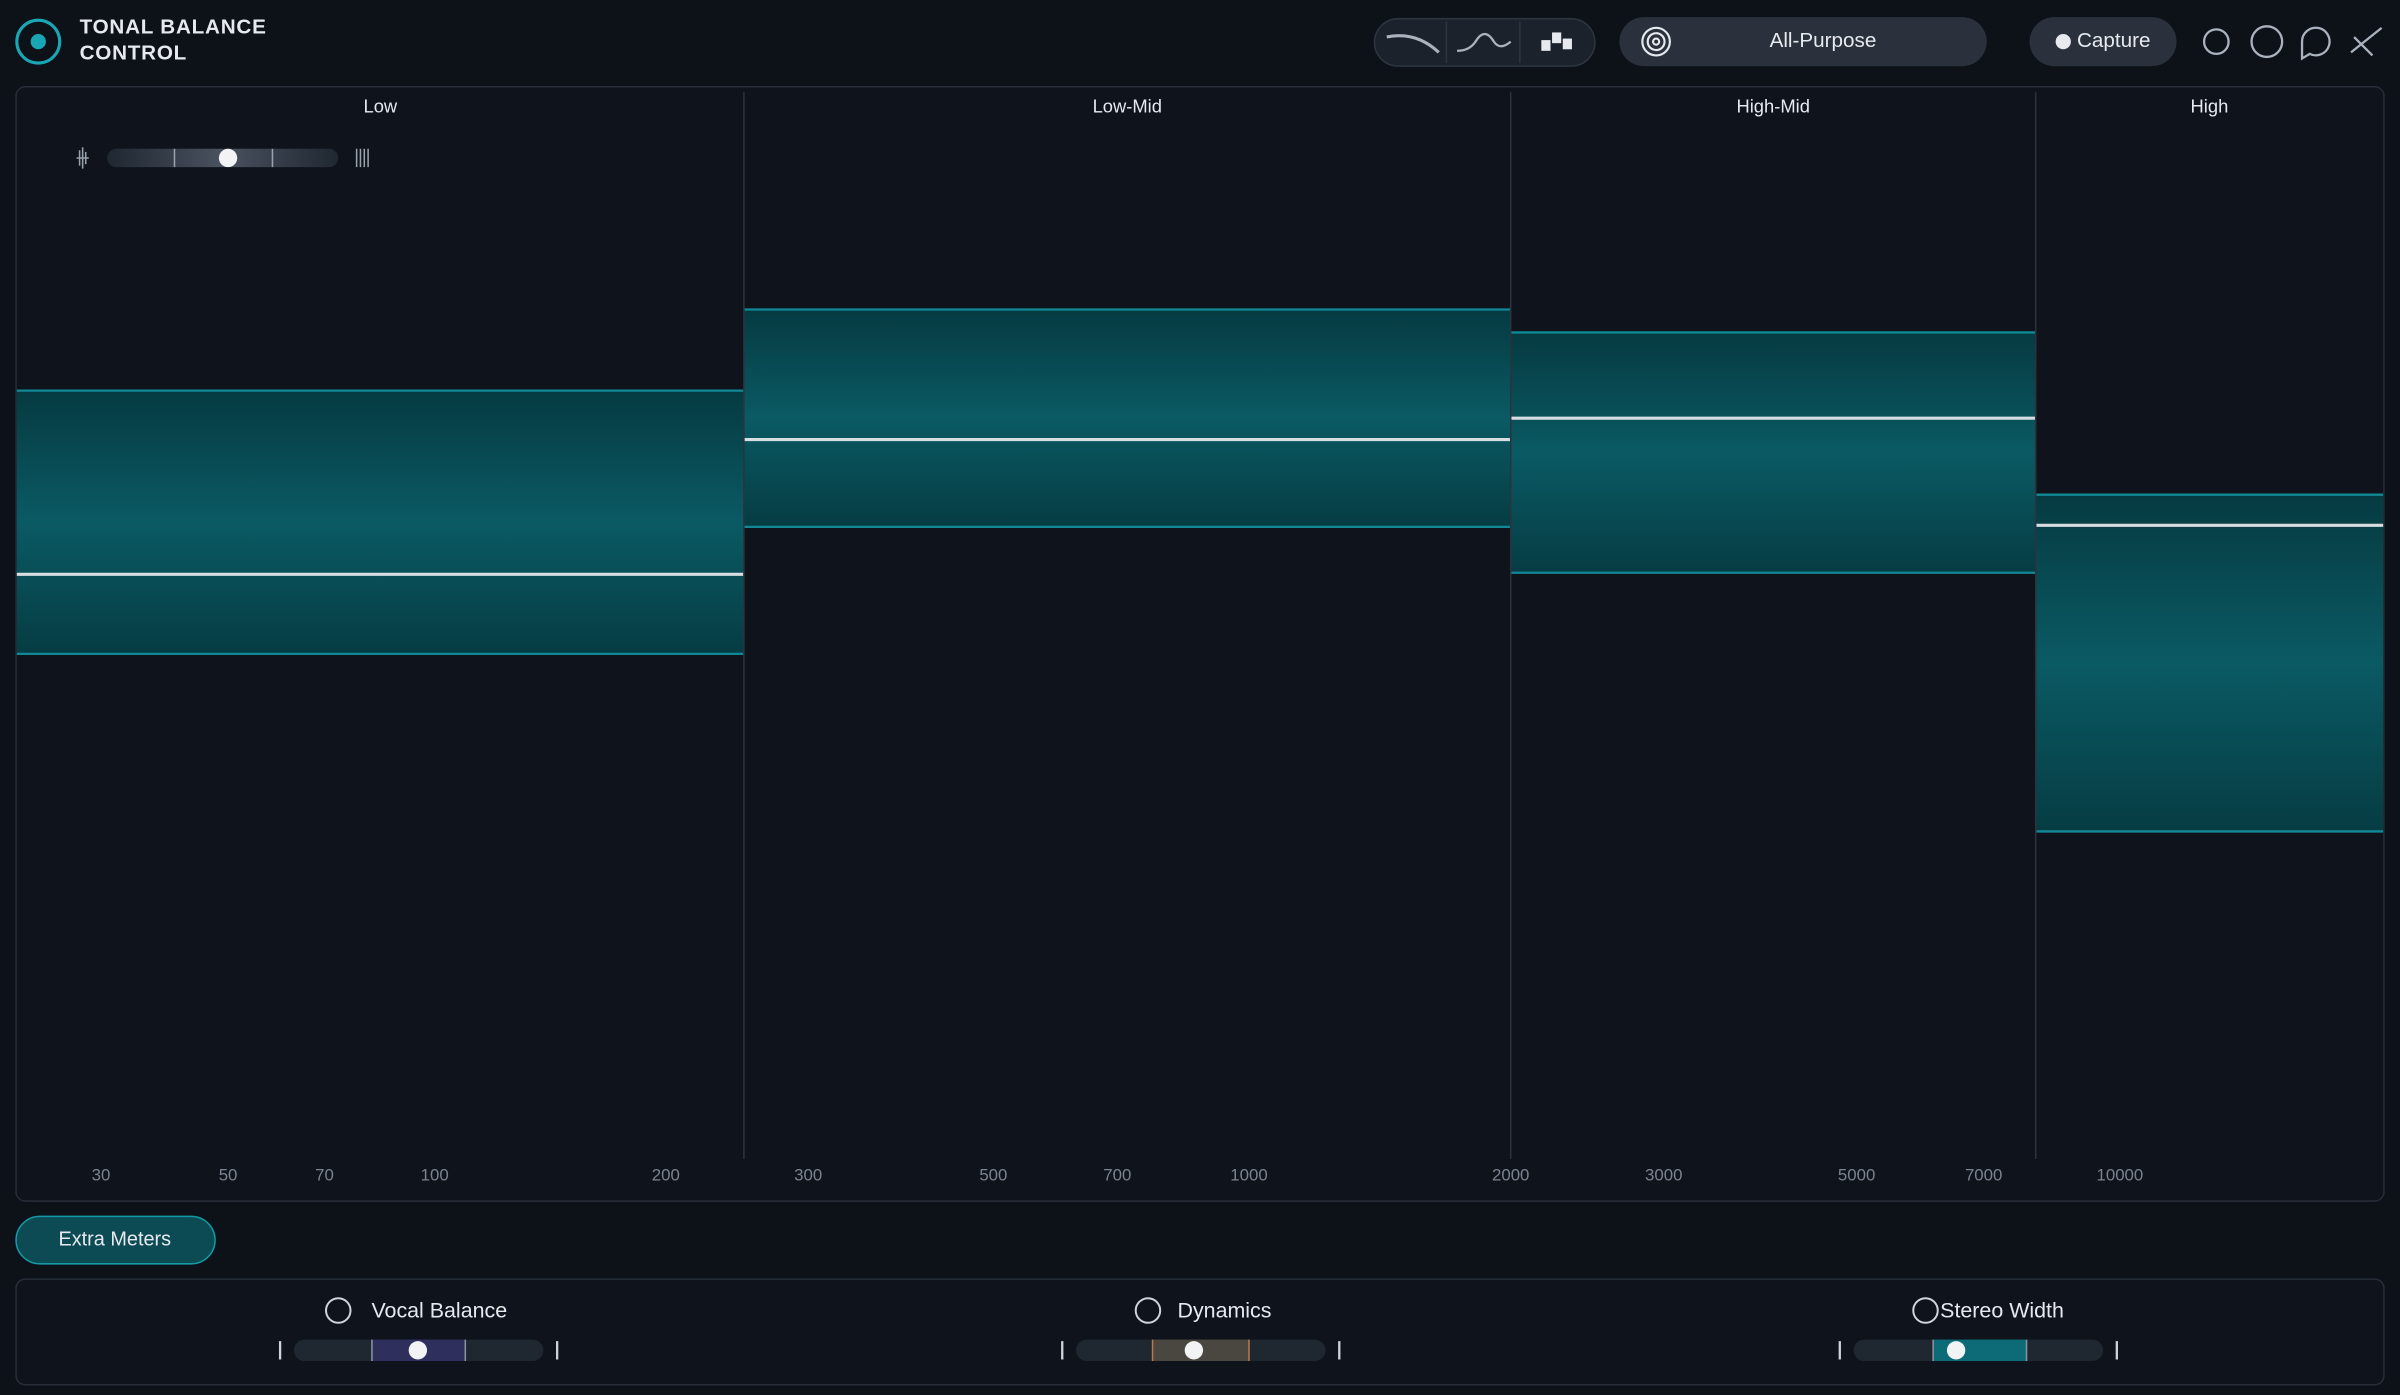 The height and width of the screenshot is (1395, 2400). I want to click on frequency-label: 300, so click(808, 1174).